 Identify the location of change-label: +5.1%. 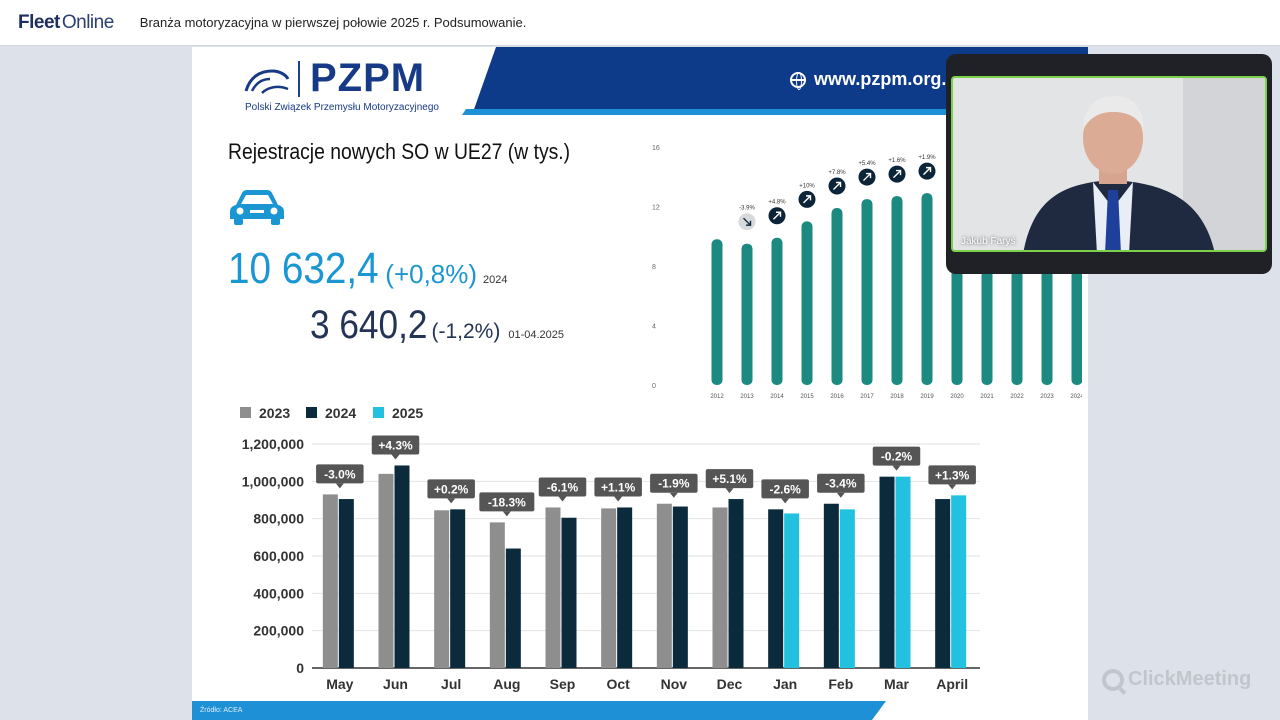
(729, 479).